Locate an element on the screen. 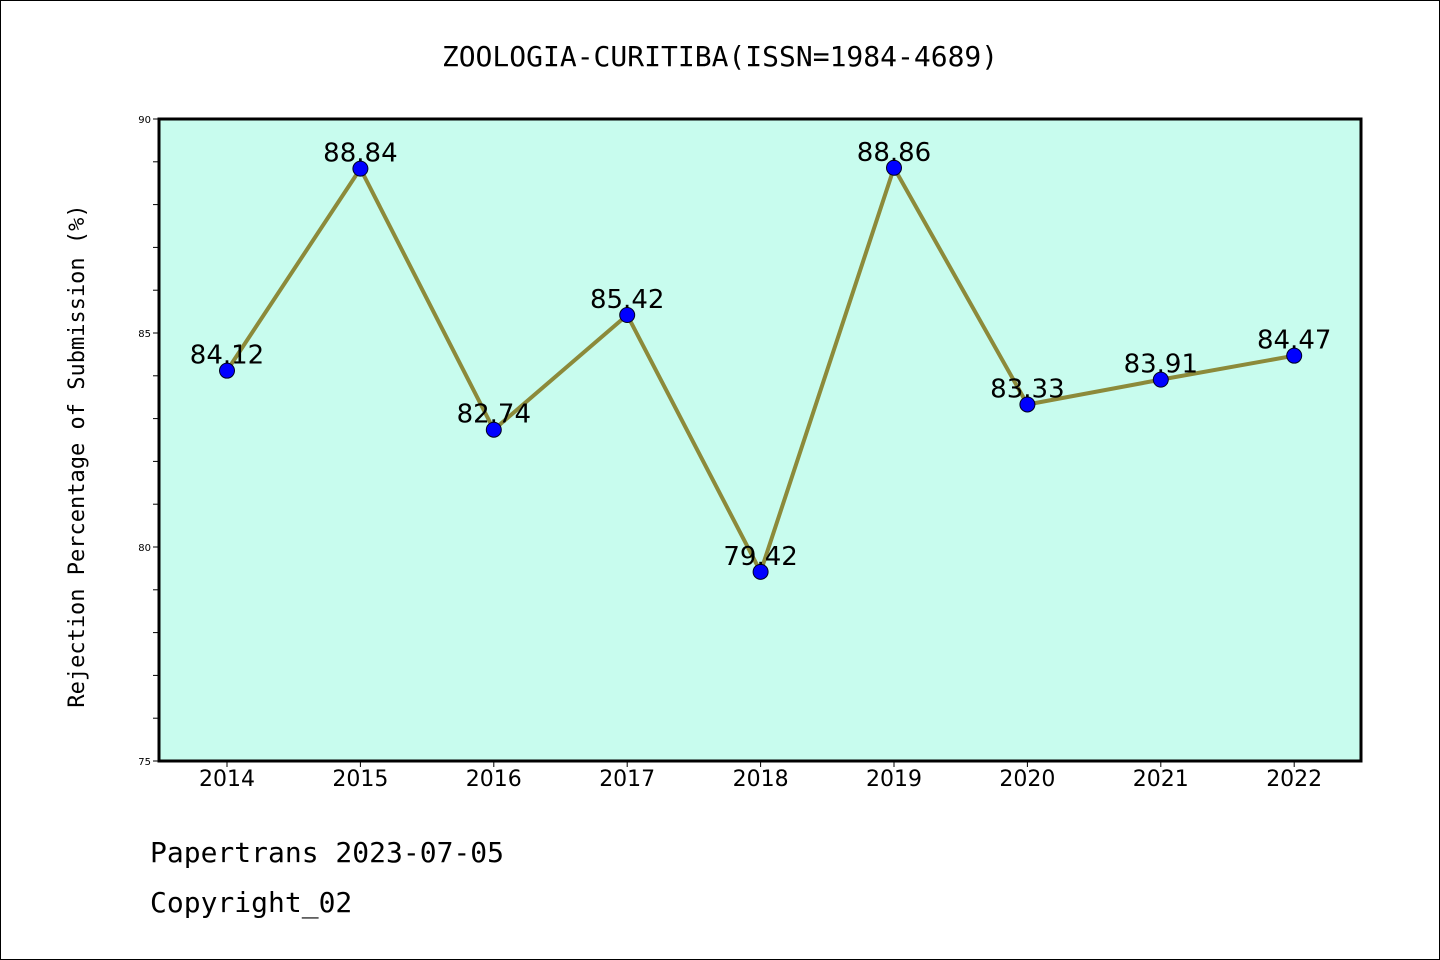 This screenshot has height=960, width=1440. x-tick-label: 2014 is located at coordinates (227, 779).